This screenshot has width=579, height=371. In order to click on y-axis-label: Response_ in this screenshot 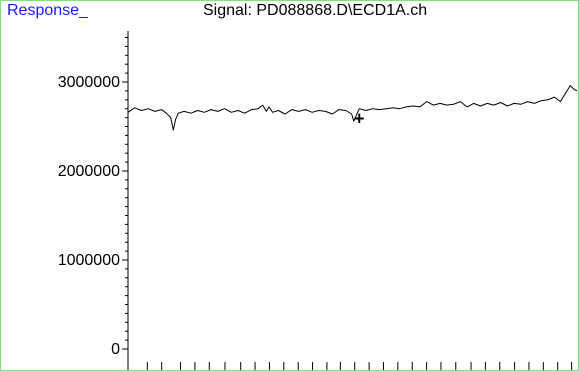, I will do `click(47, 10)`.